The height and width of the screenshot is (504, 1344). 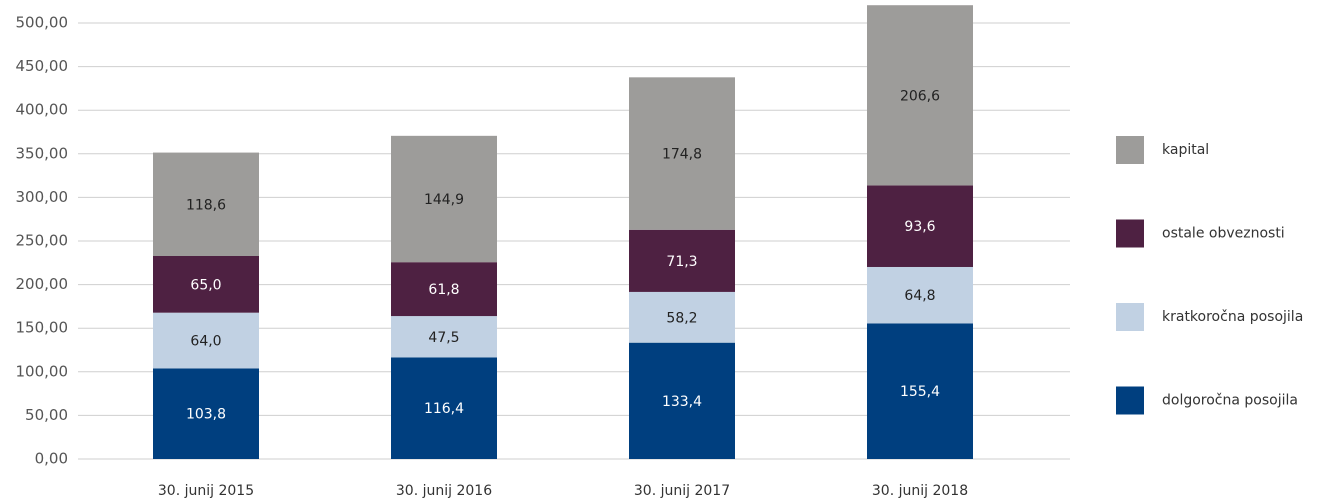 I want to click on data-label: 116,4, so click(x=444, y=409).